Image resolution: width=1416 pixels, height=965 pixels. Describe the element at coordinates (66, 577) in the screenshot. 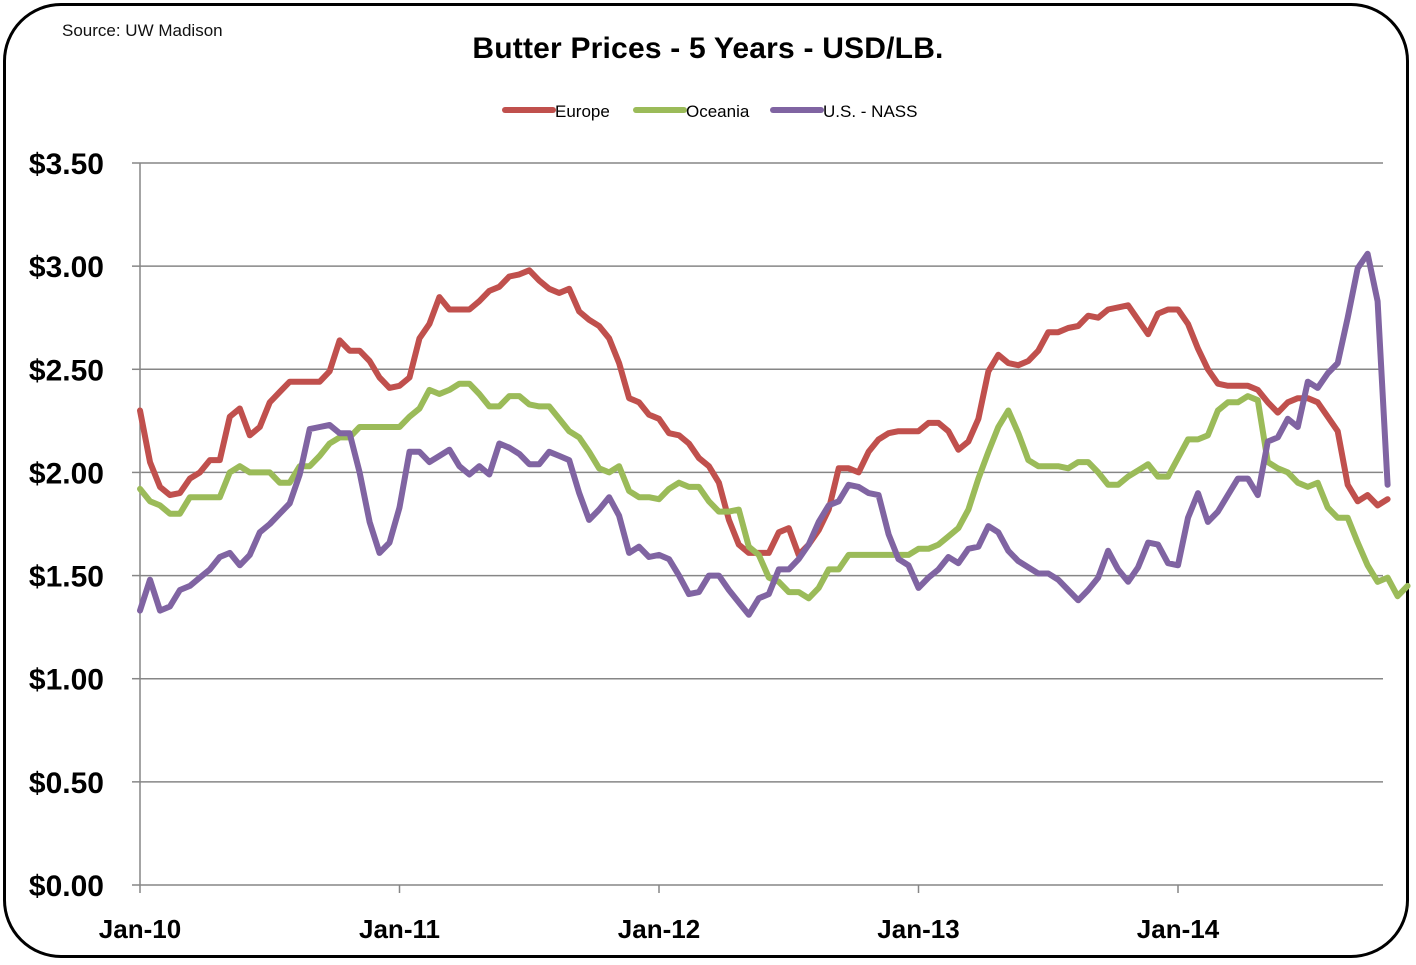

I see `y-tick-label-3: $1.50` at that location.